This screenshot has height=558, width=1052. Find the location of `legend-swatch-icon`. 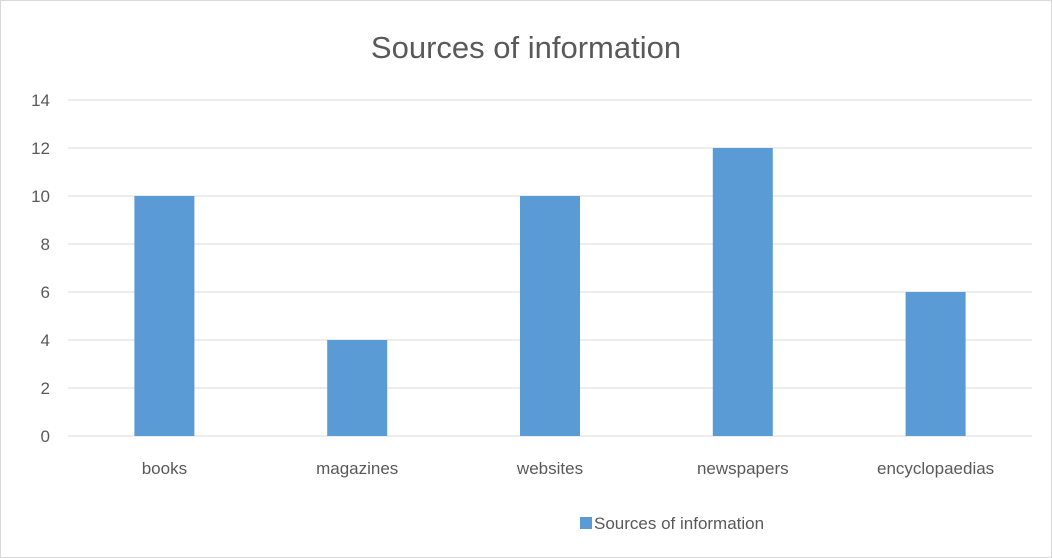

legend-swatch-icon is located at coordinates (586, 523).